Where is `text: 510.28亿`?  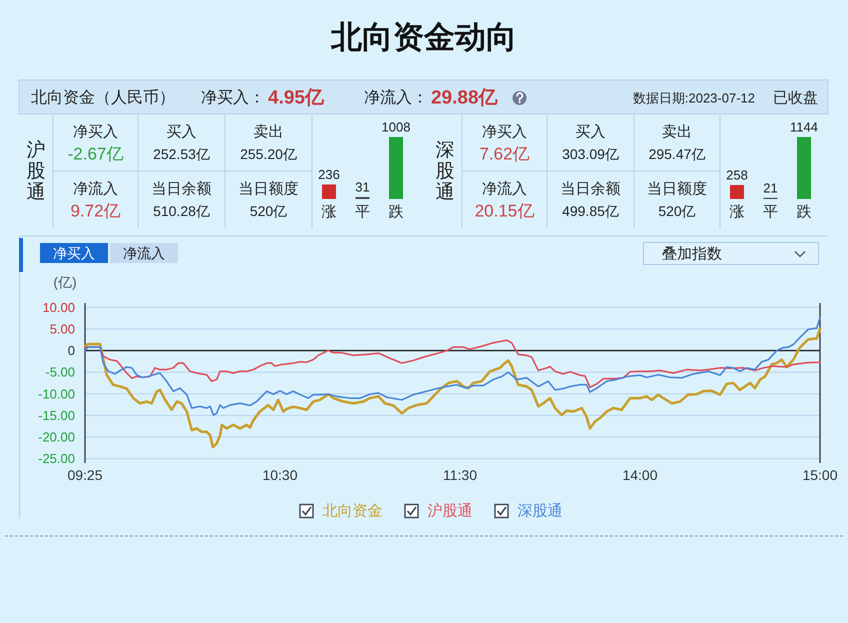 text: 510.28亿 is located at coordinates (181, 211).